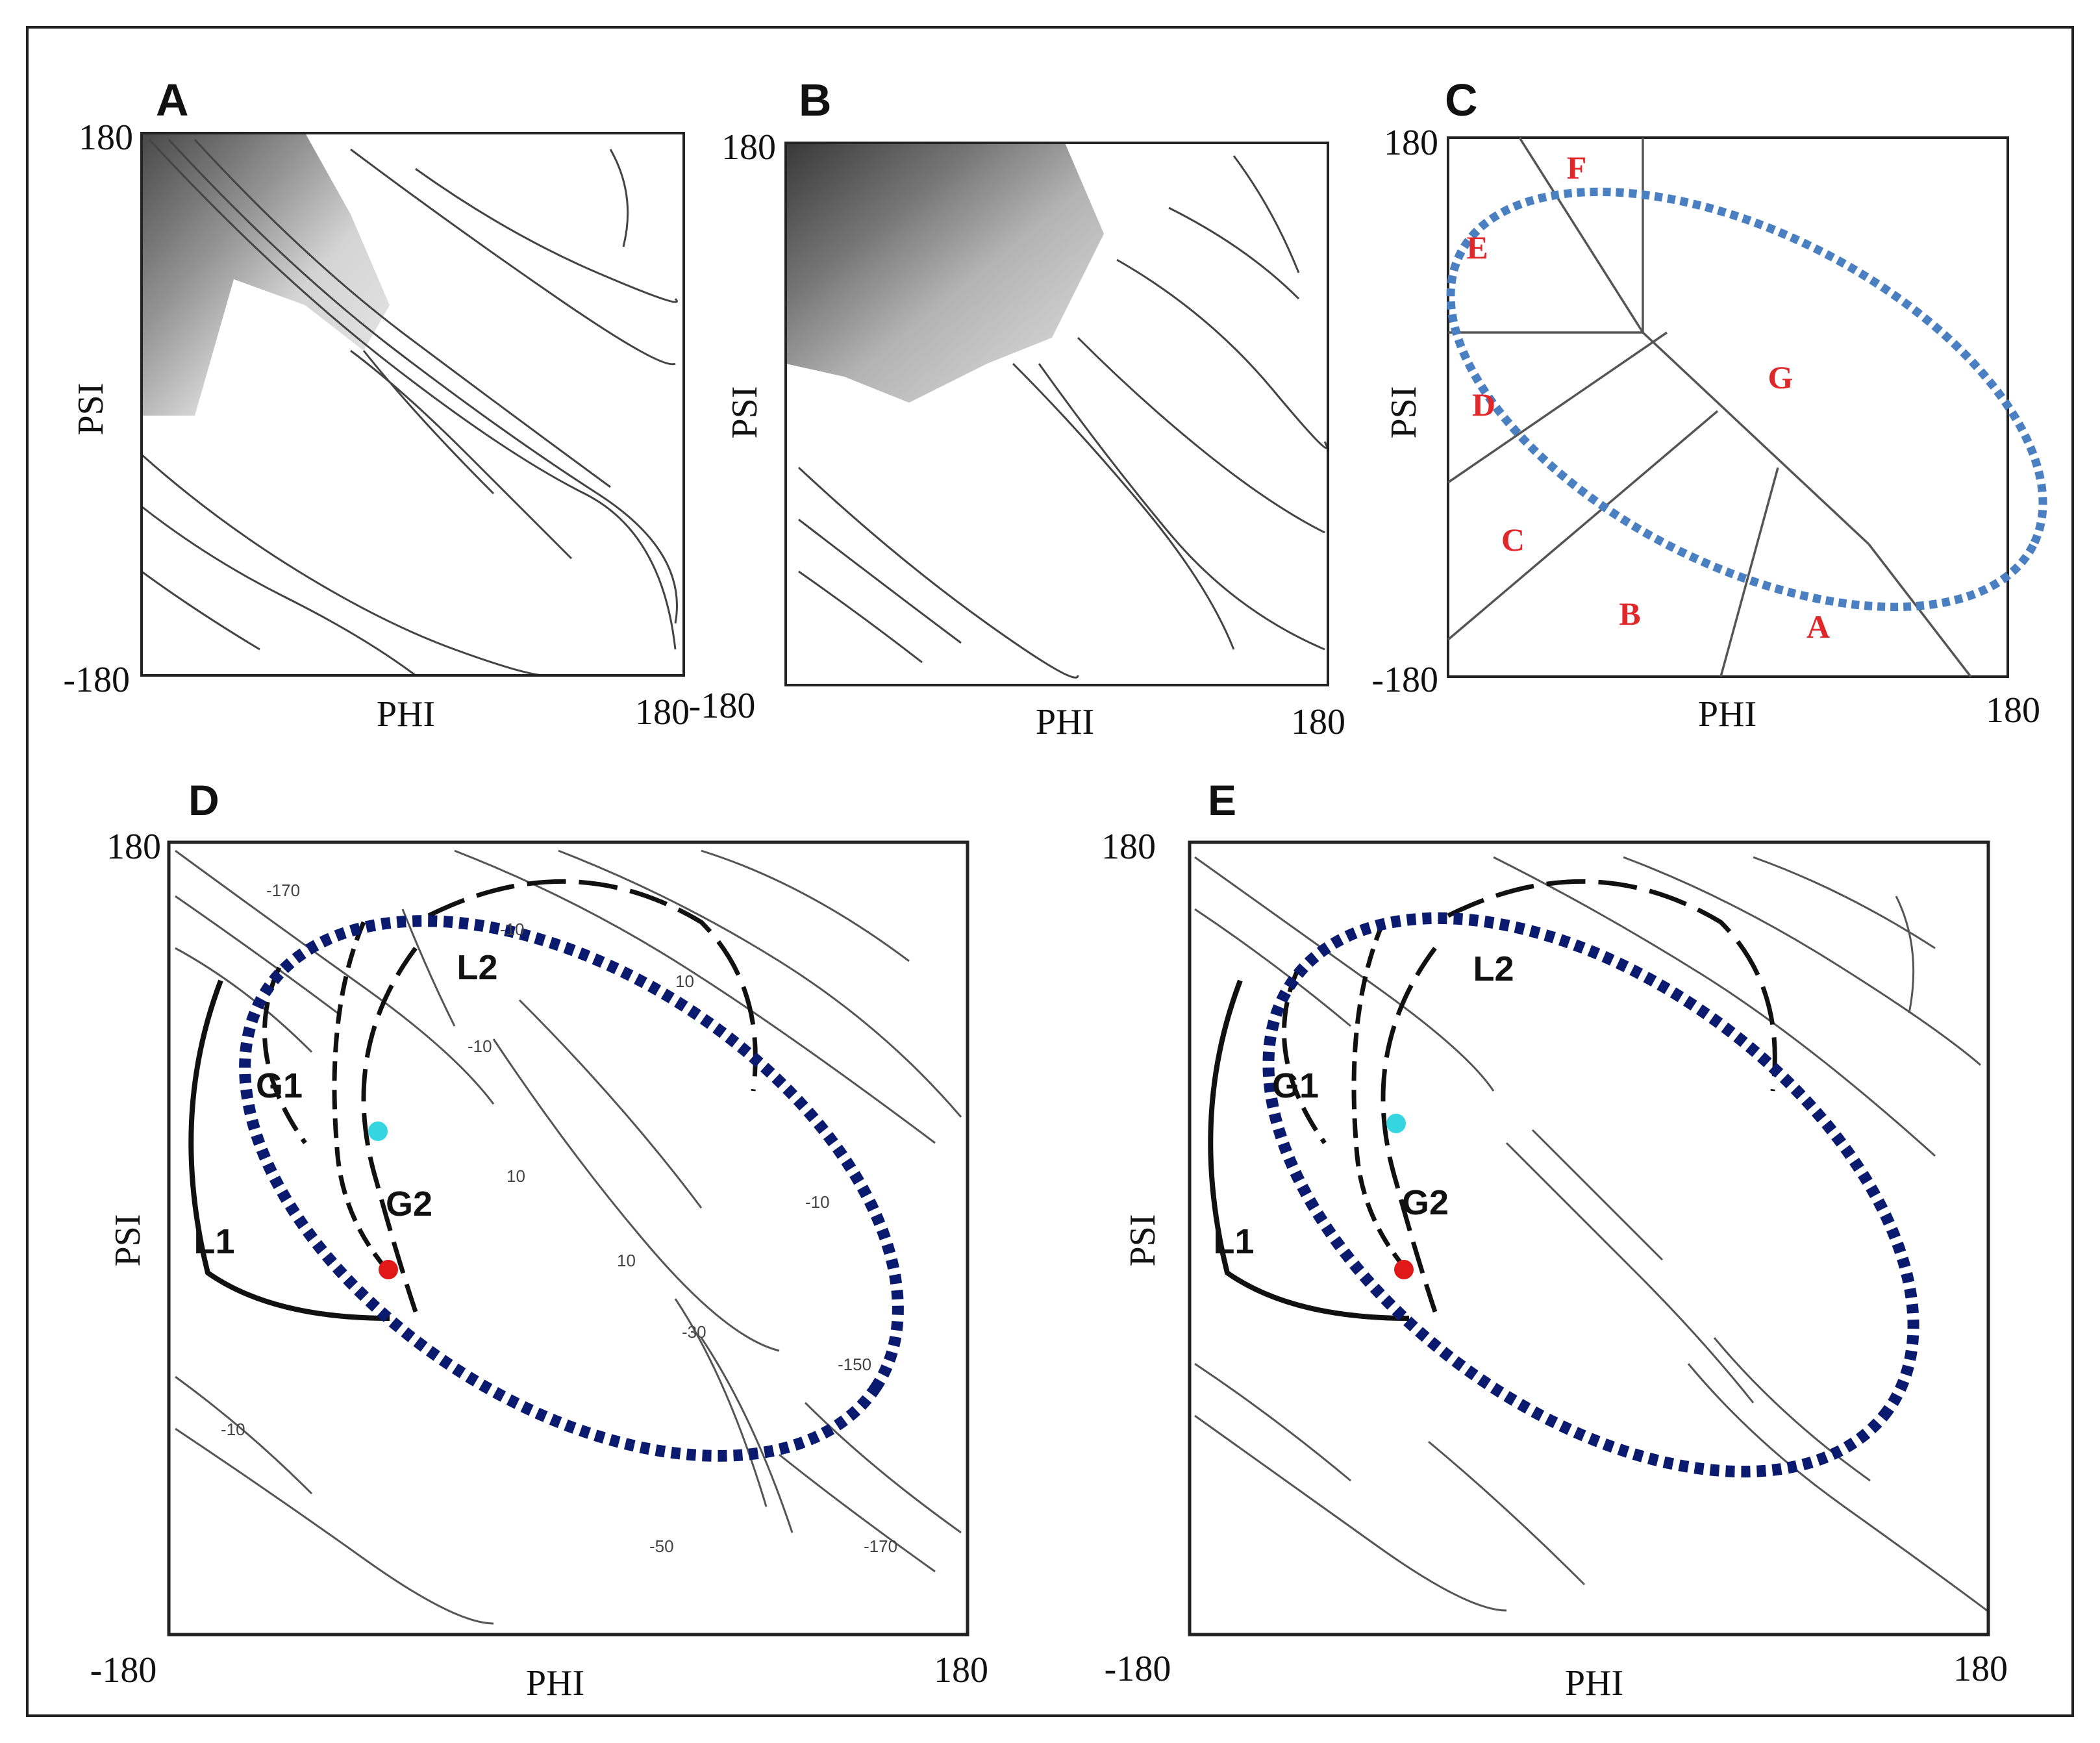 The height and width of the screenshot is (1743, 2100). I want to click on panel-a-axes, so click(412, 404).